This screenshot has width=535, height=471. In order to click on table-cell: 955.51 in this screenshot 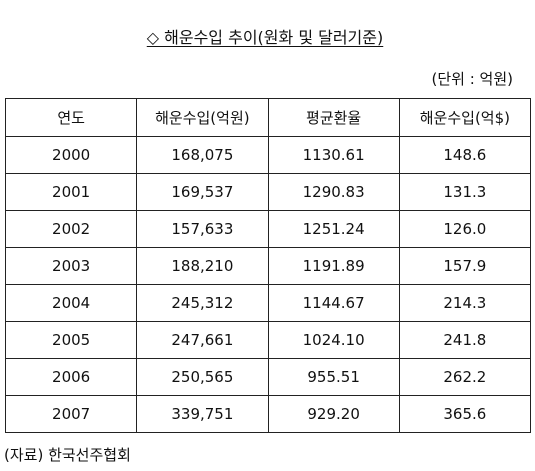, I will do `click(333, 377)`.